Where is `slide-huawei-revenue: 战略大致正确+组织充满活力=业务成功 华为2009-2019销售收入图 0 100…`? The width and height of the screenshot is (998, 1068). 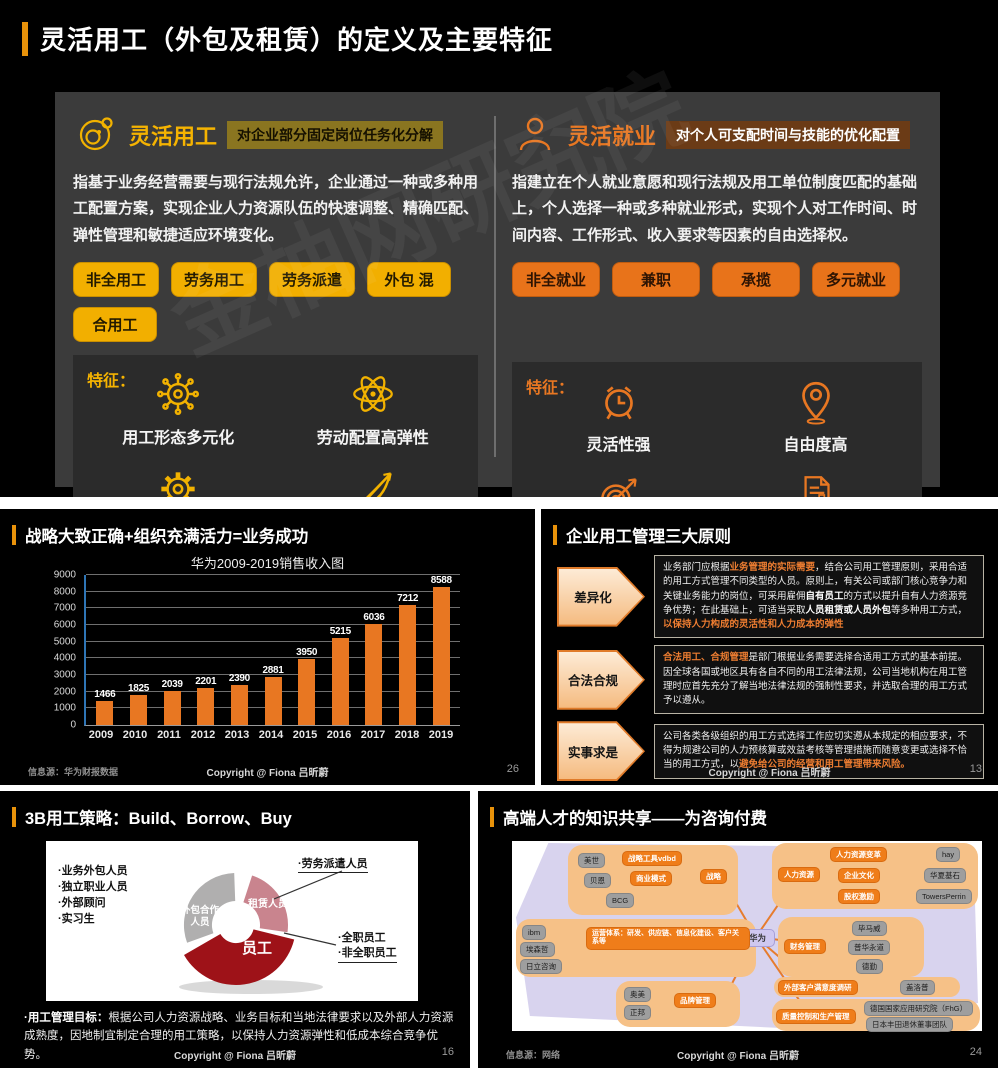
slide-huawei-revenue: 战略大致正确+组织充满活力=业务成功 华为2009-2019销售收入图 0 100… is located at coordinates (267, 647).